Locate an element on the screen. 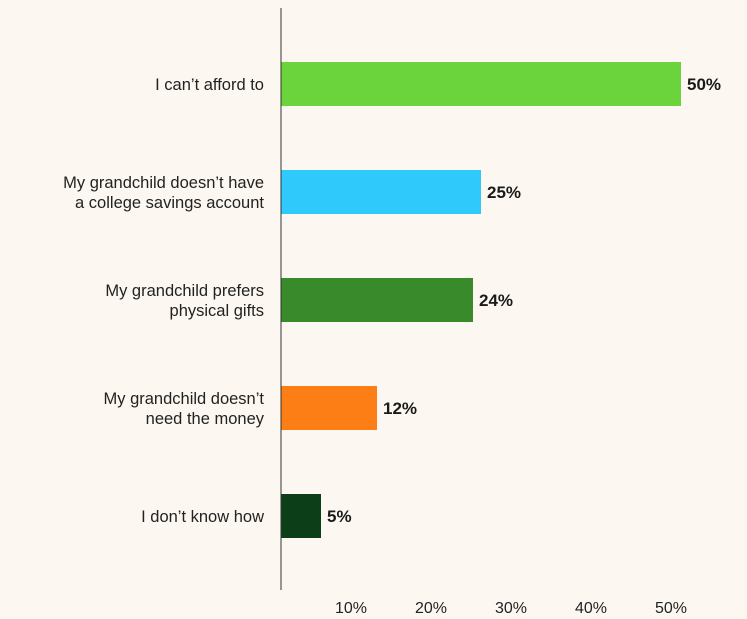  category-label-line: I don’t know how is located at coordinates (202, 517).